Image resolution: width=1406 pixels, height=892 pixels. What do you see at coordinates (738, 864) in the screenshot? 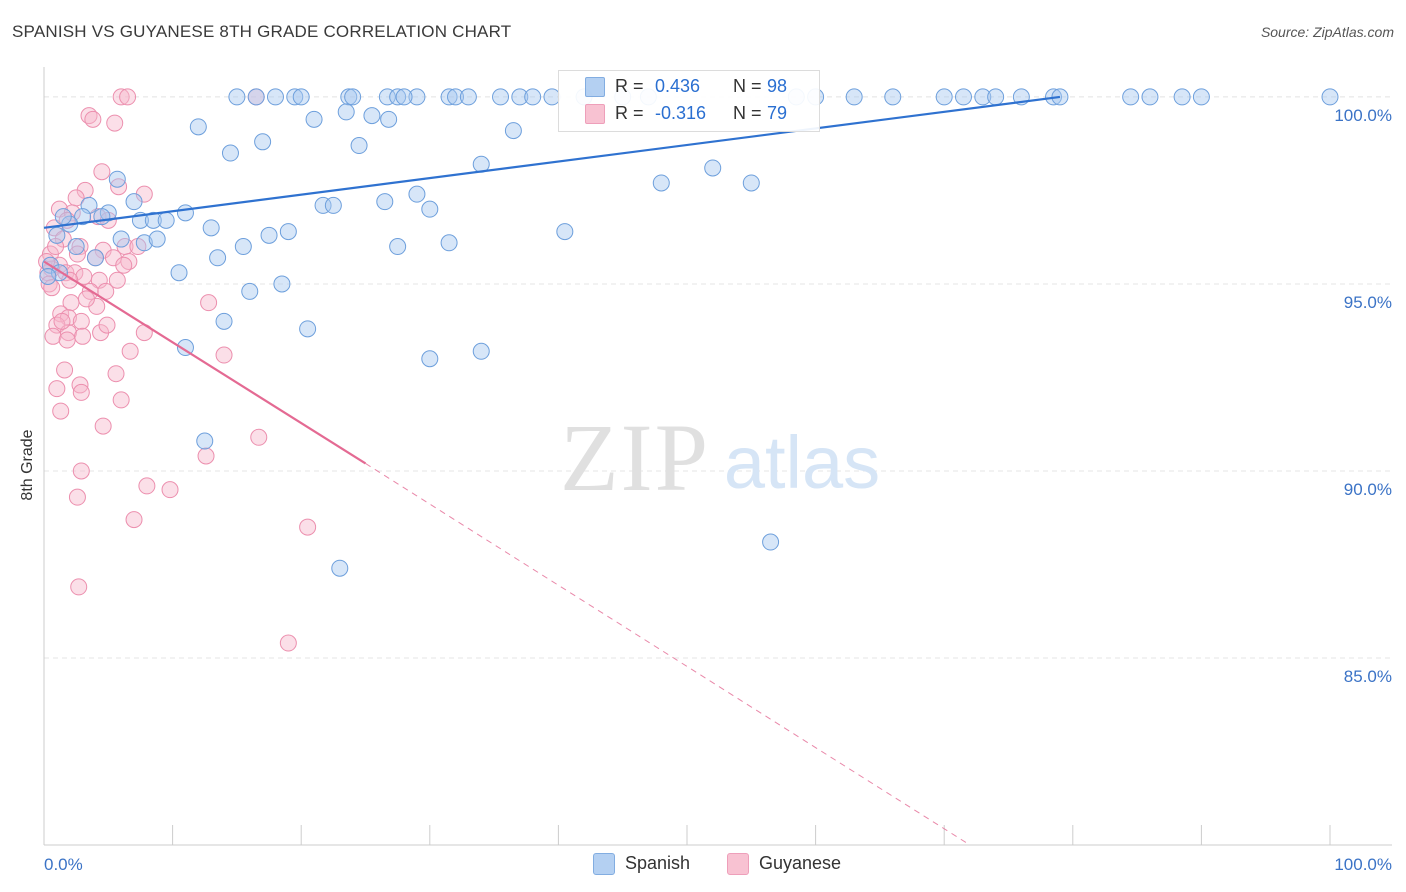
I see `legend-swatch-guyanese` at bounding box center [738, 864].